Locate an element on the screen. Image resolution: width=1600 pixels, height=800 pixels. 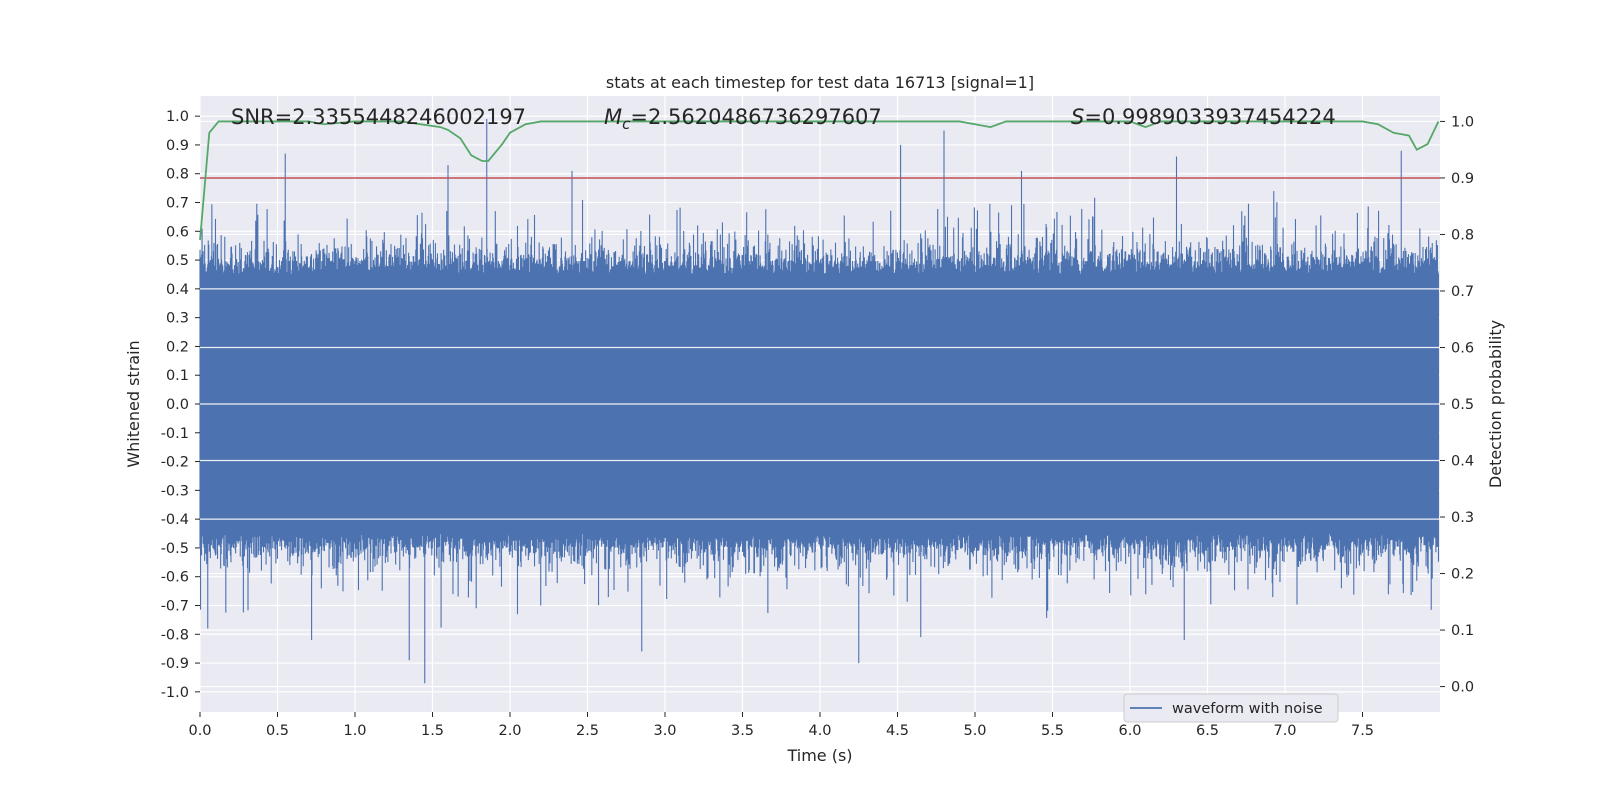
x-tick-label: 4.5 is located at coordinates (897, 731).